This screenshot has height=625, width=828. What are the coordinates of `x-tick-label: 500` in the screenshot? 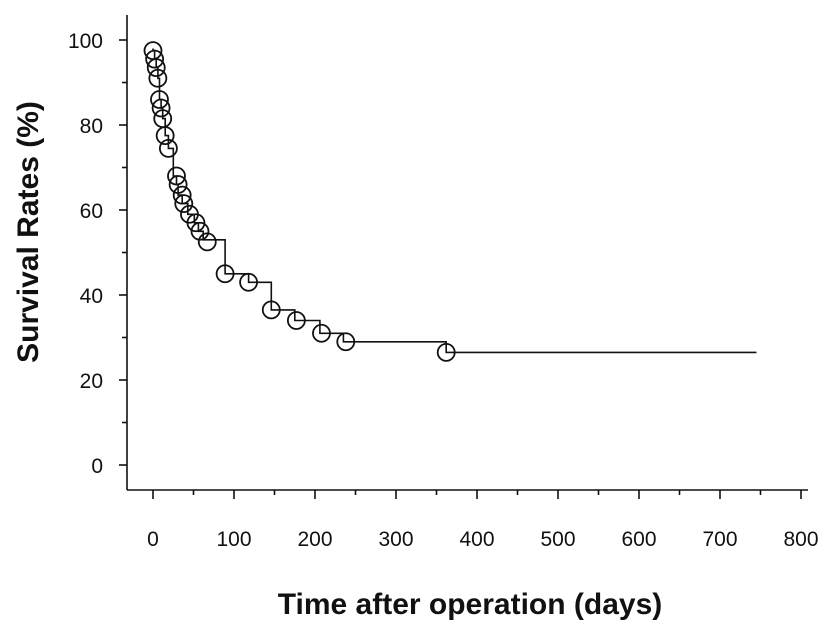 It's located at (557, 539).